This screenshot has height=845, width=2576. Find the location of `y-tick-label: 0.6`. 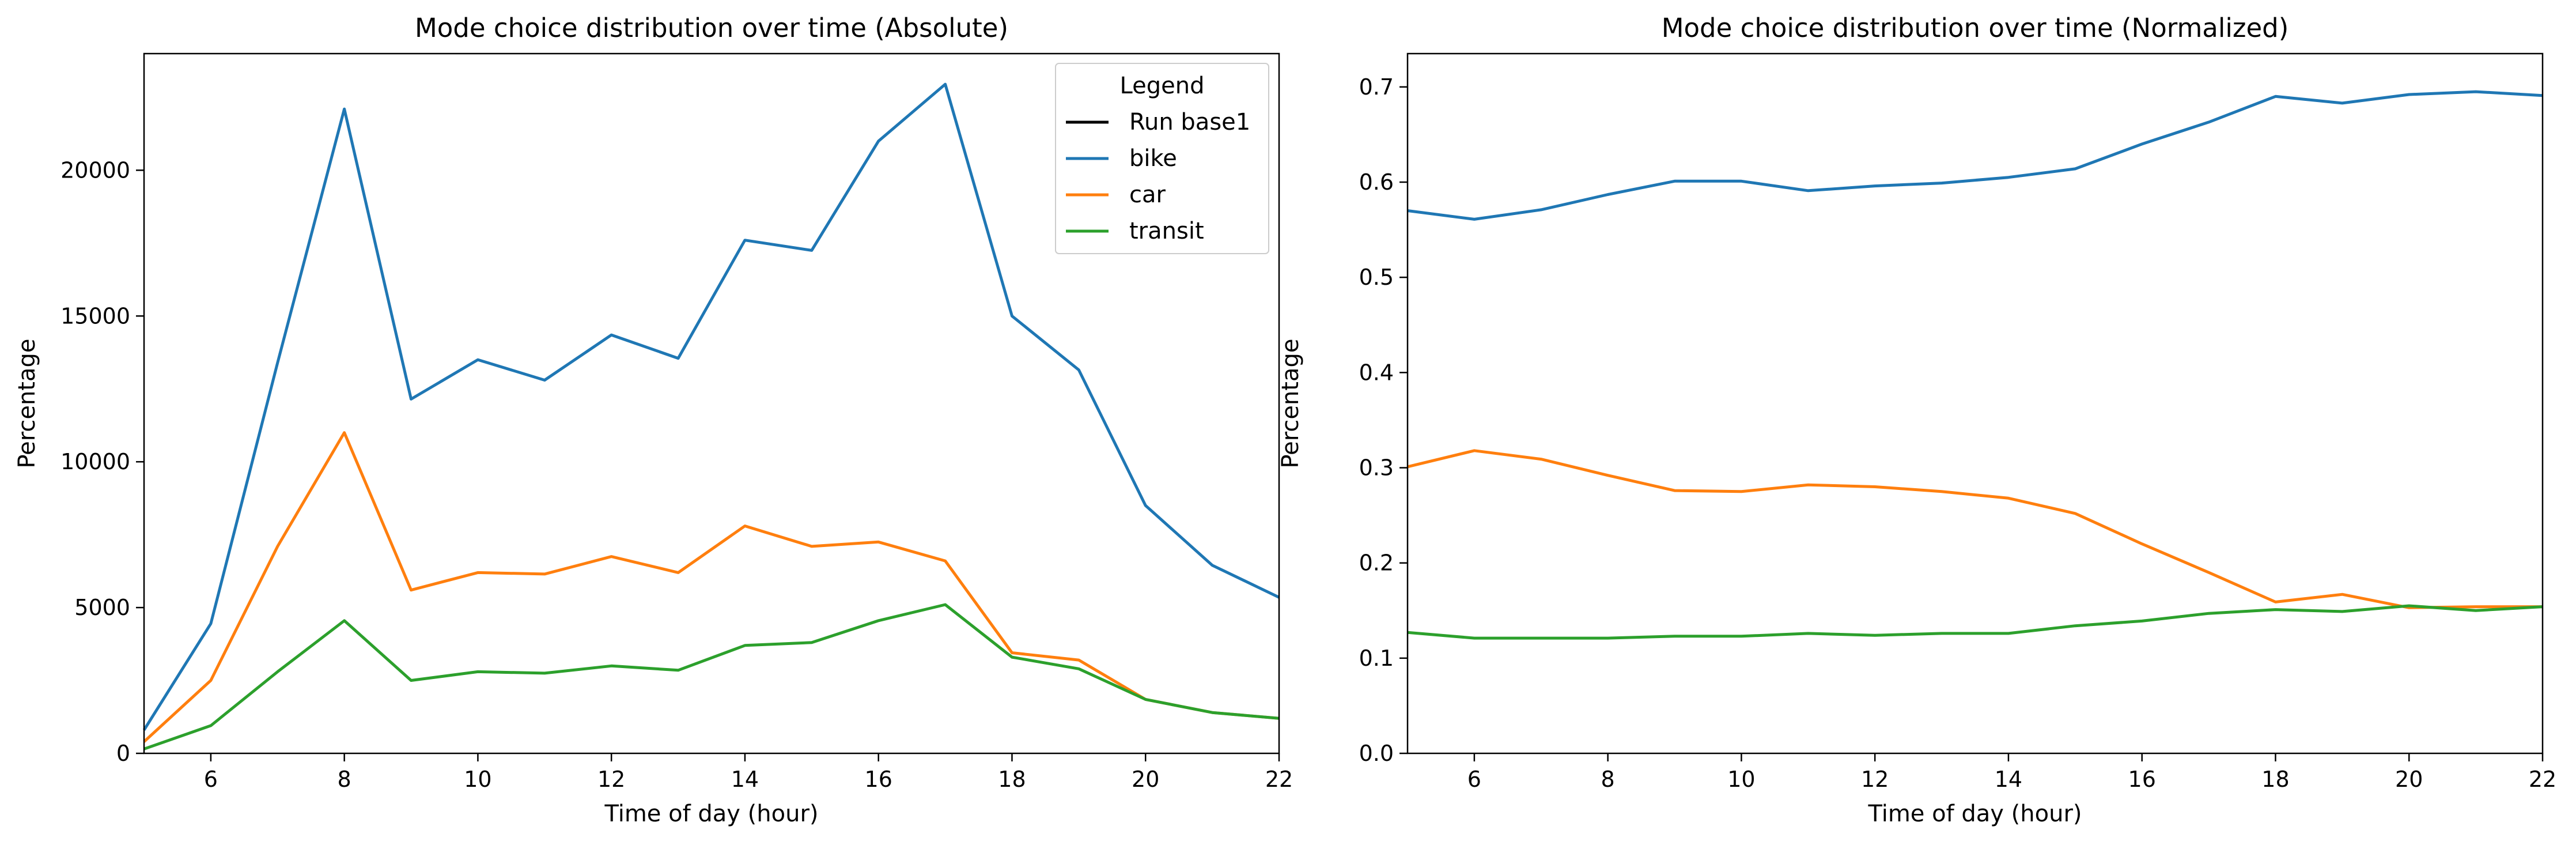

y-tick-label: 0.6 is located at coordinates (1376, 182).